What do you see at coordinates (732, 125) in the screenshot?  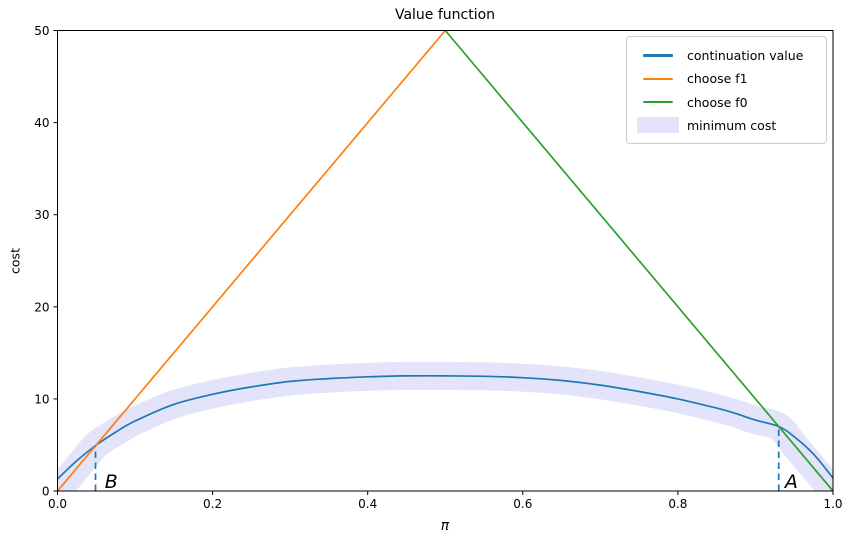 I see `legend-label: minimum cost` at bounding box center [732, 125].